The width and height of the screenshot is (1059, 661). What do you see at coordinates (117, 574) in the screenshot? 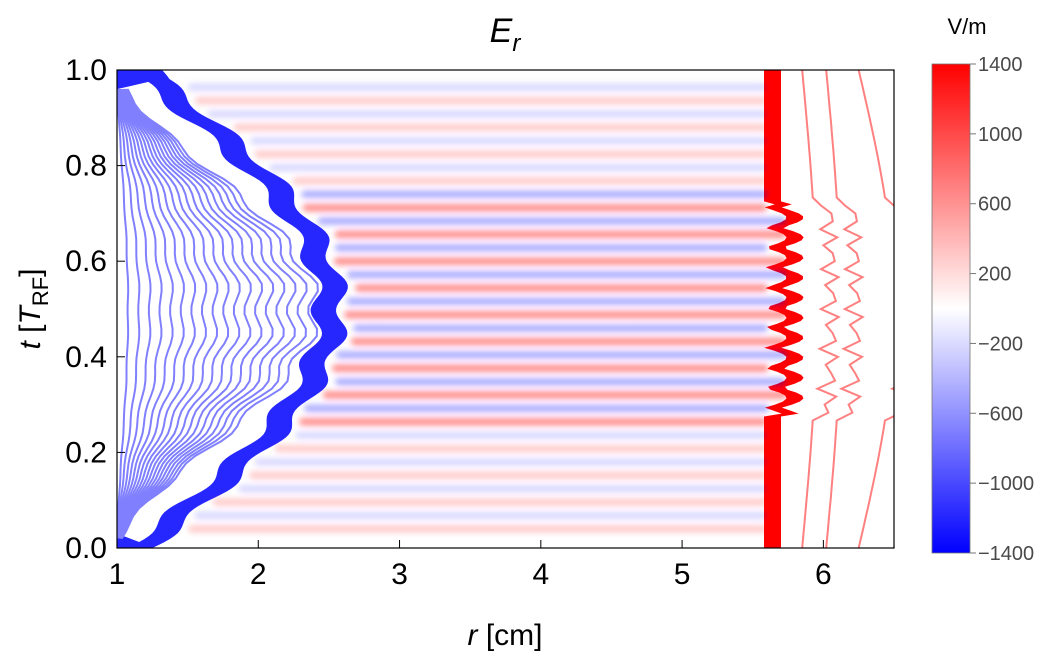
I see `x-tick-label: 1` at bounding box center [117, 574].